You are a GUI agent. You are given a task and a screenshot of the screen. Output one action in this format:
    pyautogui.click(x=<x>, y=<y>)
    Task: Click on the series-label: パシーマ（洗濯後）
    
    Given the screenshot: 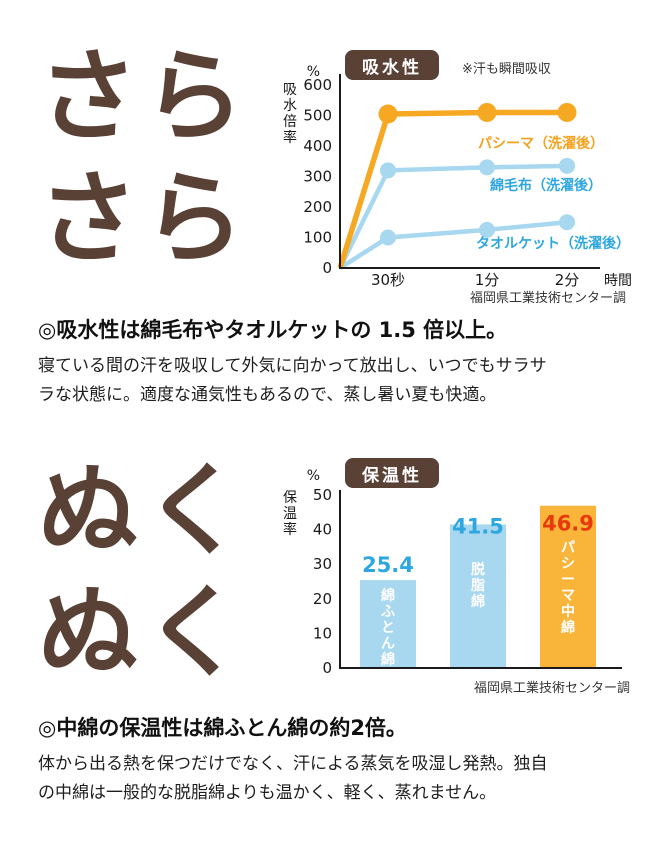 What is the action you would take?
    pyautogui.click(x=541, y=143)
    